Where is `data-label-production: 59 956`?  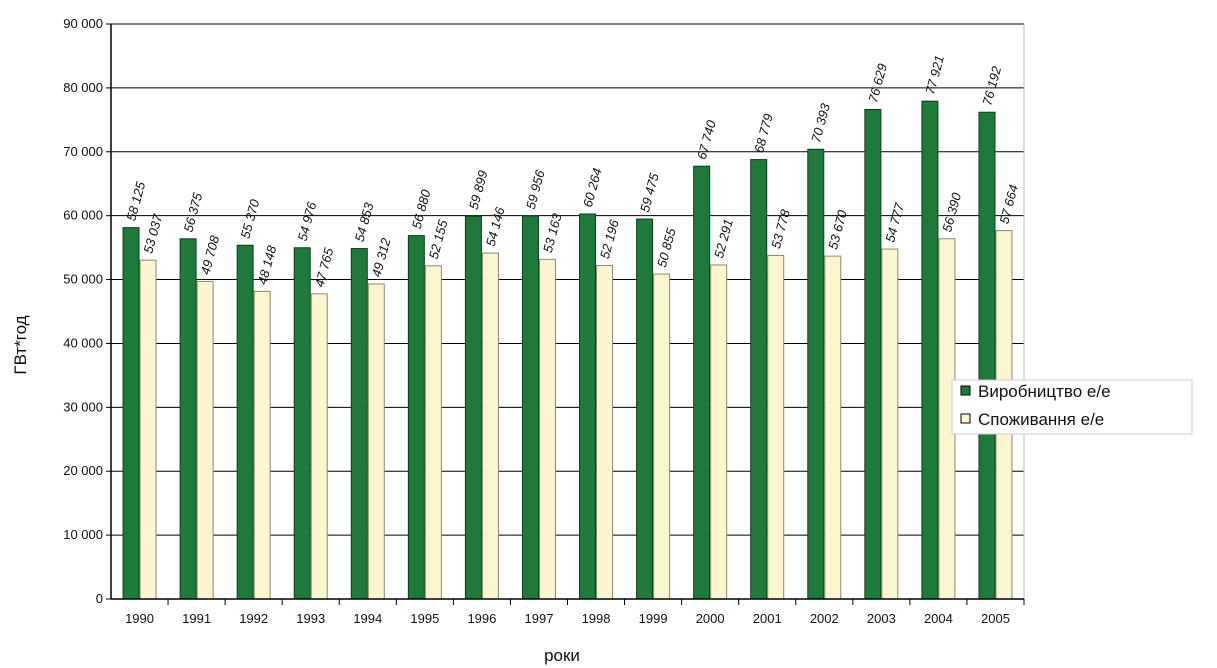 data-label-production: 59 956 is located at coordinates (535, 189).